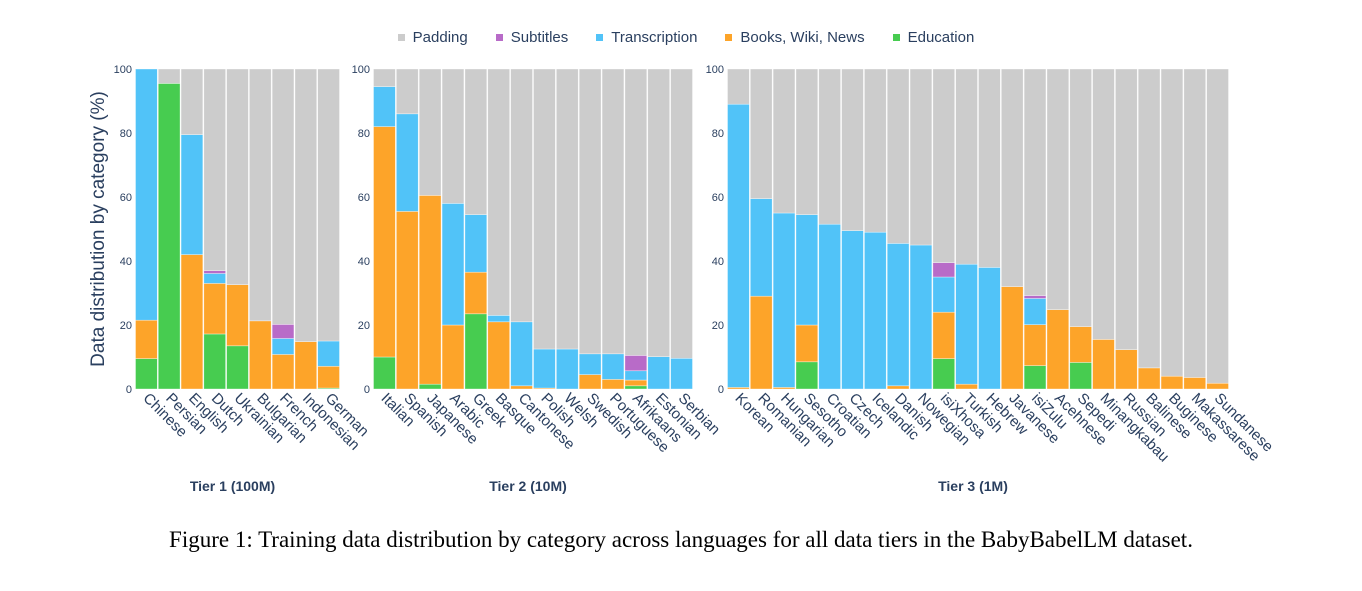 This screenshot has width=1362, height=591. Describe the element at coordinates (646, 37) in the screenshot. I see `legend-item-transcription: Transcription` at that location.